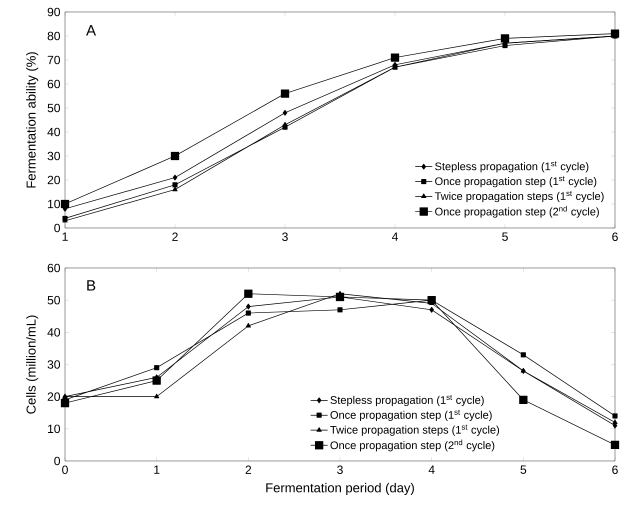 The width and height of the screenshot is (638, 521). What do you see at coordinates (54, 12) in the screenshot?
I see `y-tick-label: 90` at bounding box center [54, 12].